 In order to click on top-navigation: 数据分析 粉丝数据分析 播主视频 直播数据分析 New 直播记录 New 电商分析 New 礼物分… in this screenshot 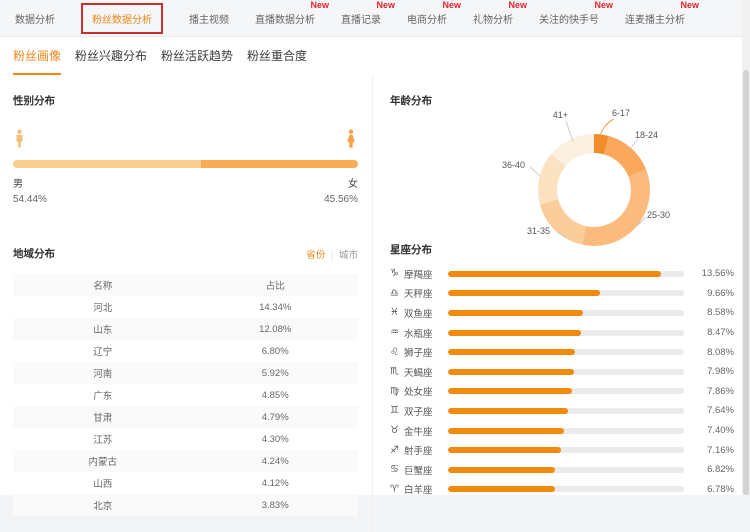, I will do `click(371, 18)`.